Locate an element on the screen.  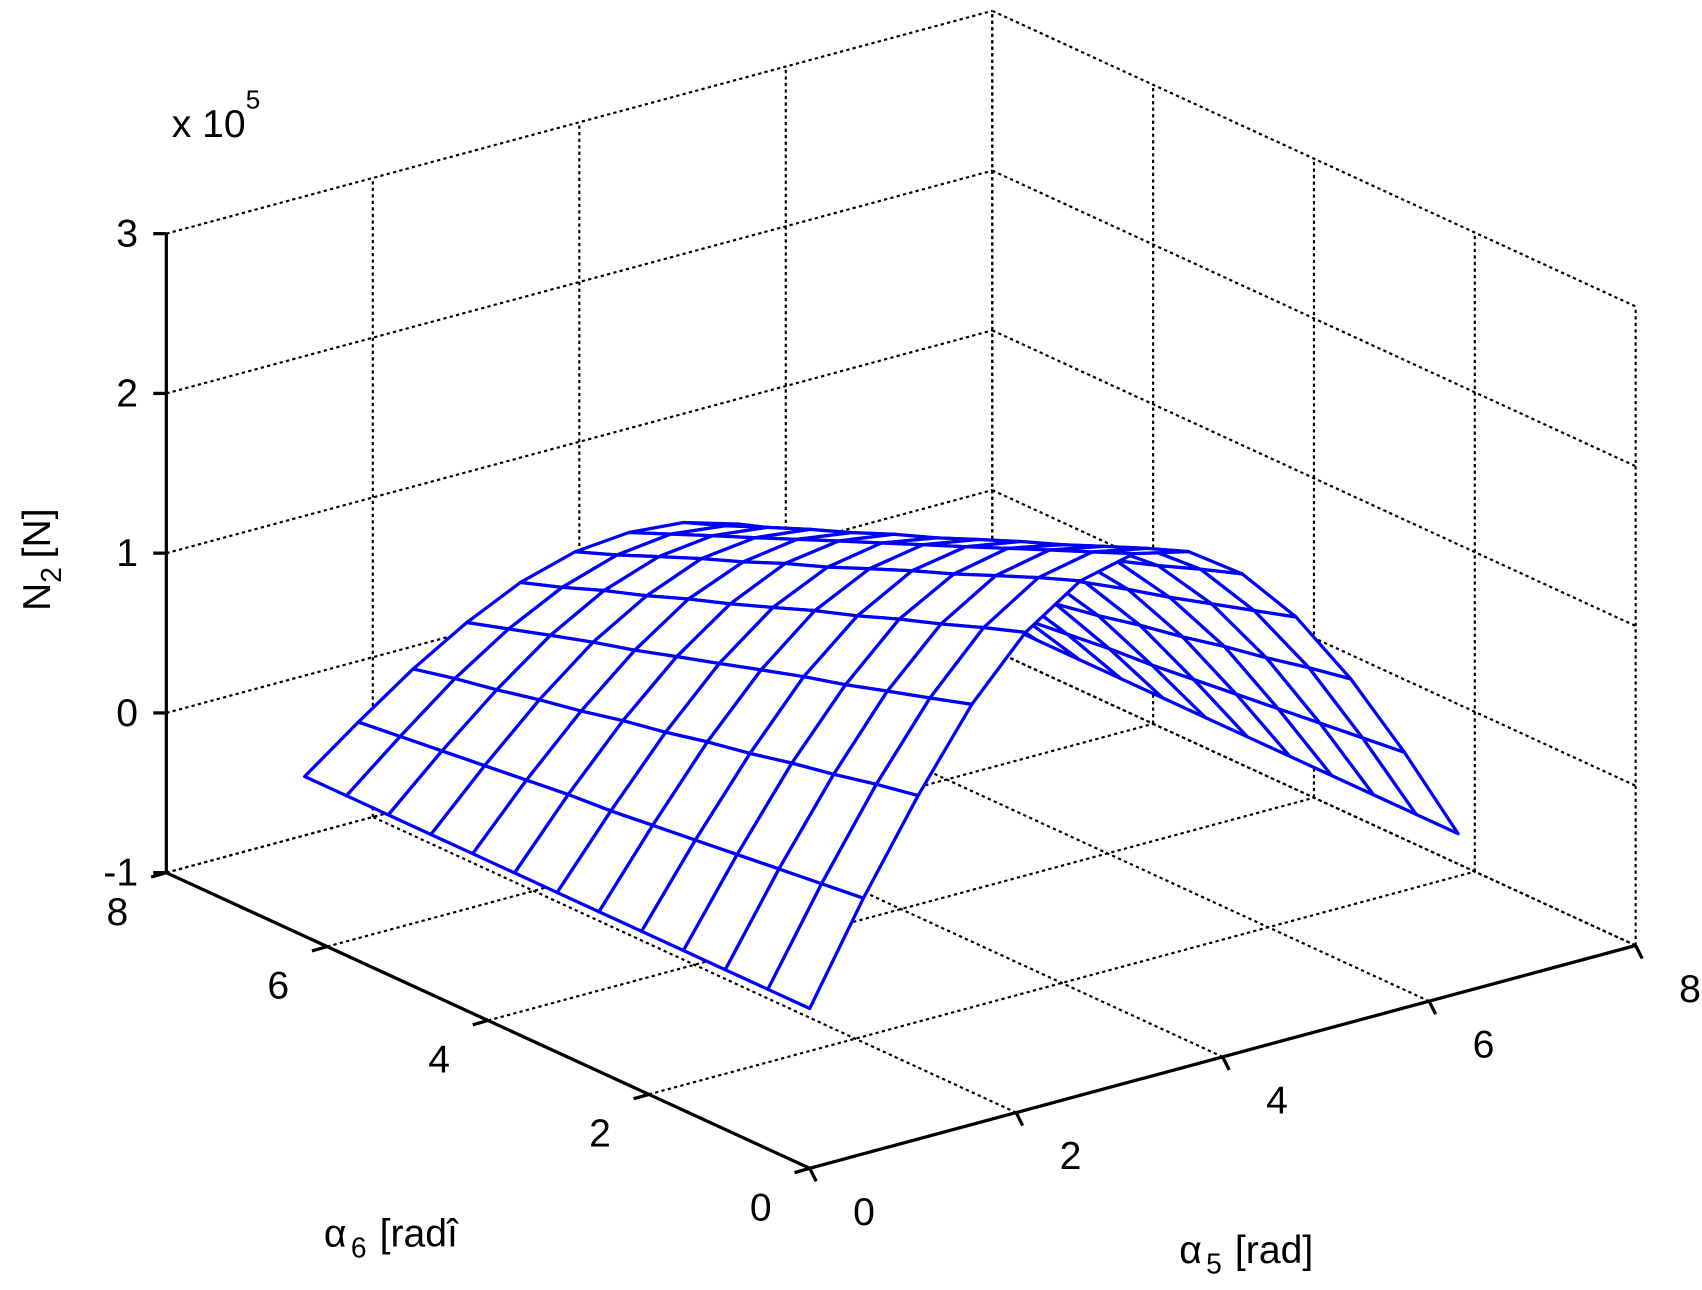
x-label-symbol: α is located at coordinates (1190, 1250).